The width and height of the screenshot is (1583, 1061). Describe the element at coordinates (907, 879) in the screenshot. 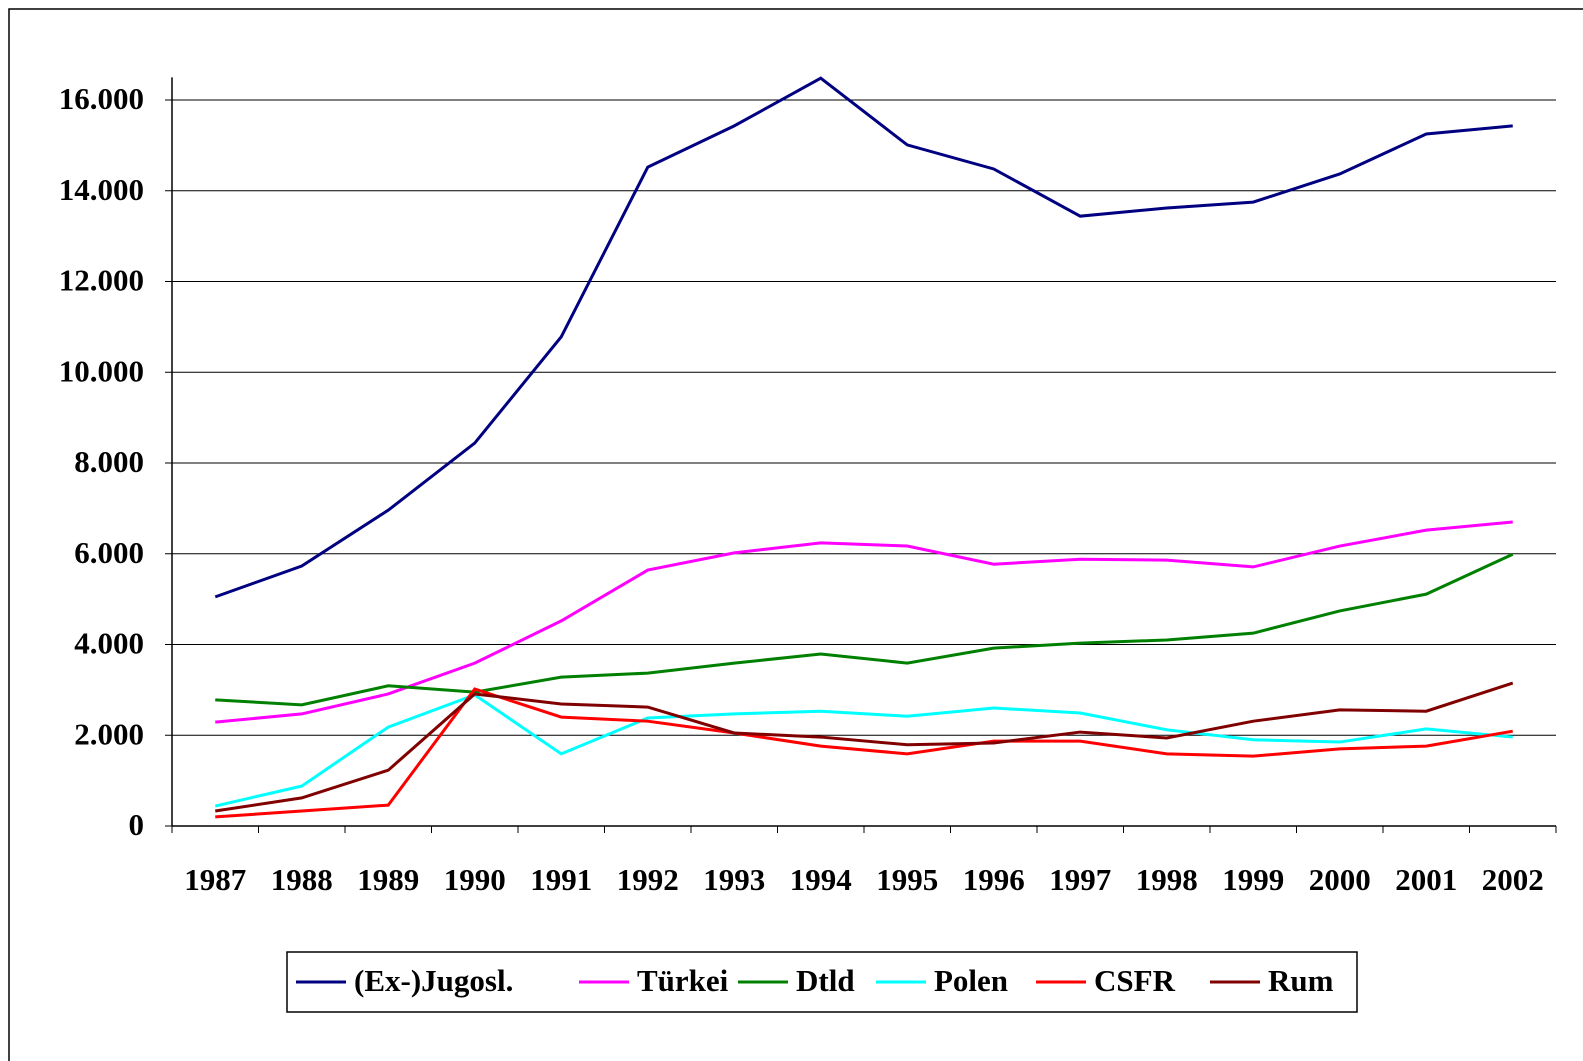

I see `x-tick-label: 1995` at that location.